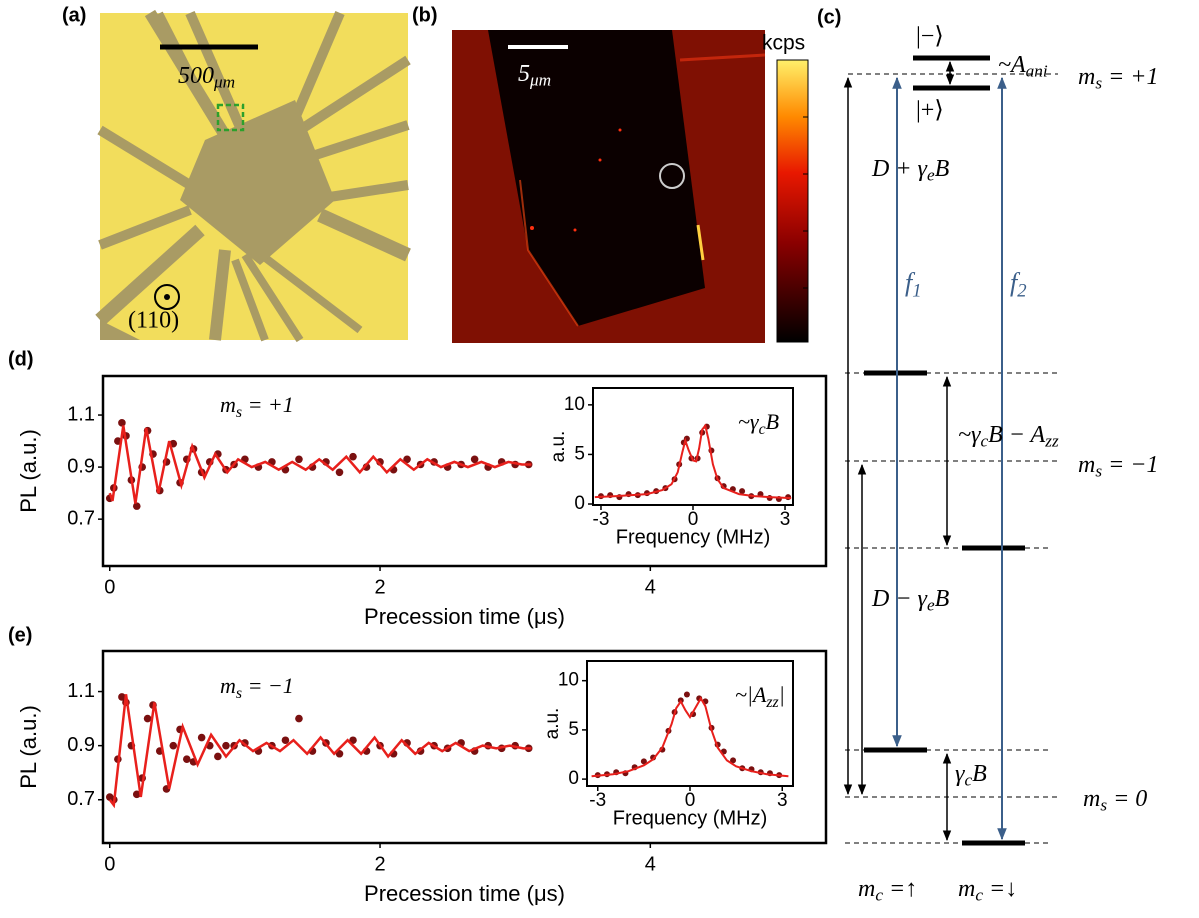 This screenshot has height=918, width=1199. I want to click on math-label: ~γcB − Azz, so click(1008, 436).